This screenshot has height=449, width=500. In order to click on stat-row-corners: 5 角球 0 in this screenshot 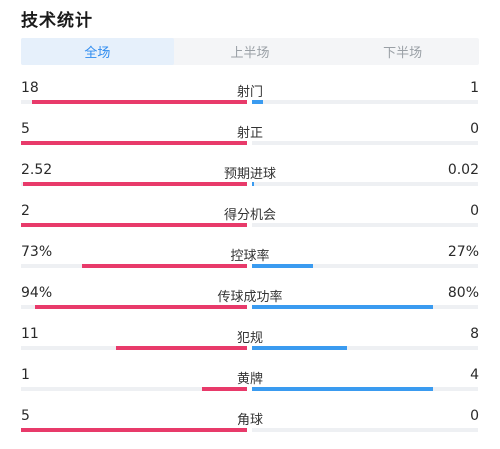, I will do `click(250, 428)`.